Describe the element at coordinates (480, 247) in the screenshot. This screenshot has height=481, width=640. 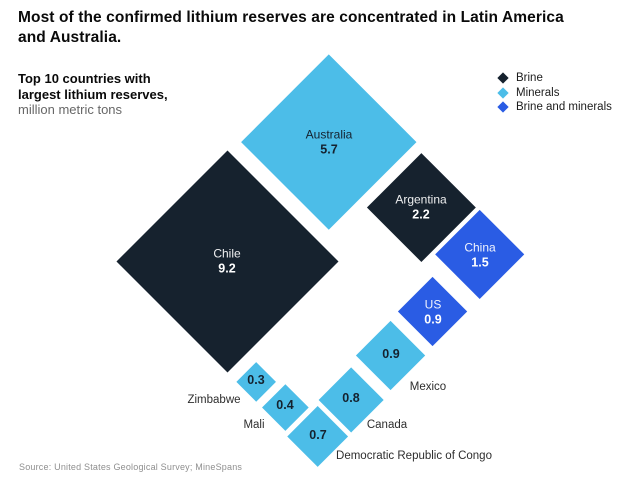
I see `country-label: China` at that location.